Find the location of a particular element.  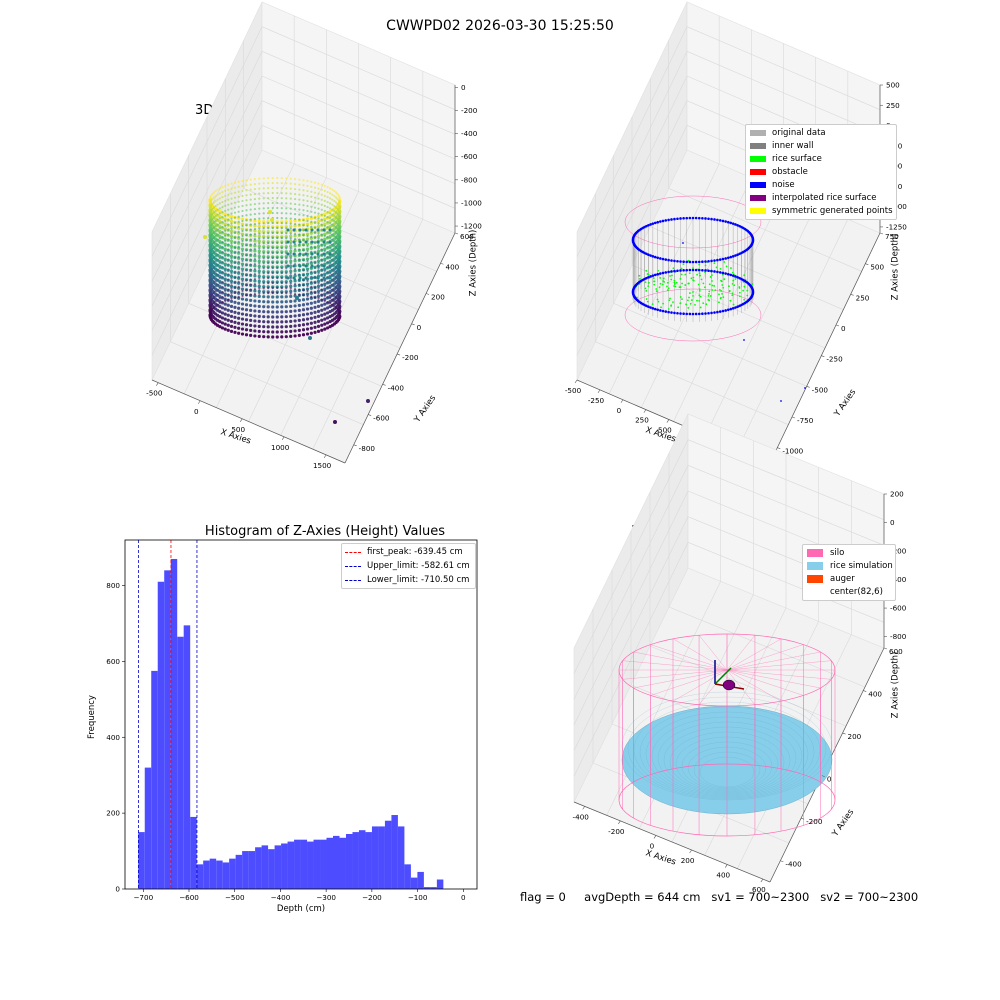

p4-legend: silo rice simulation auger center(82,6) is located at coordinates (849, 572).